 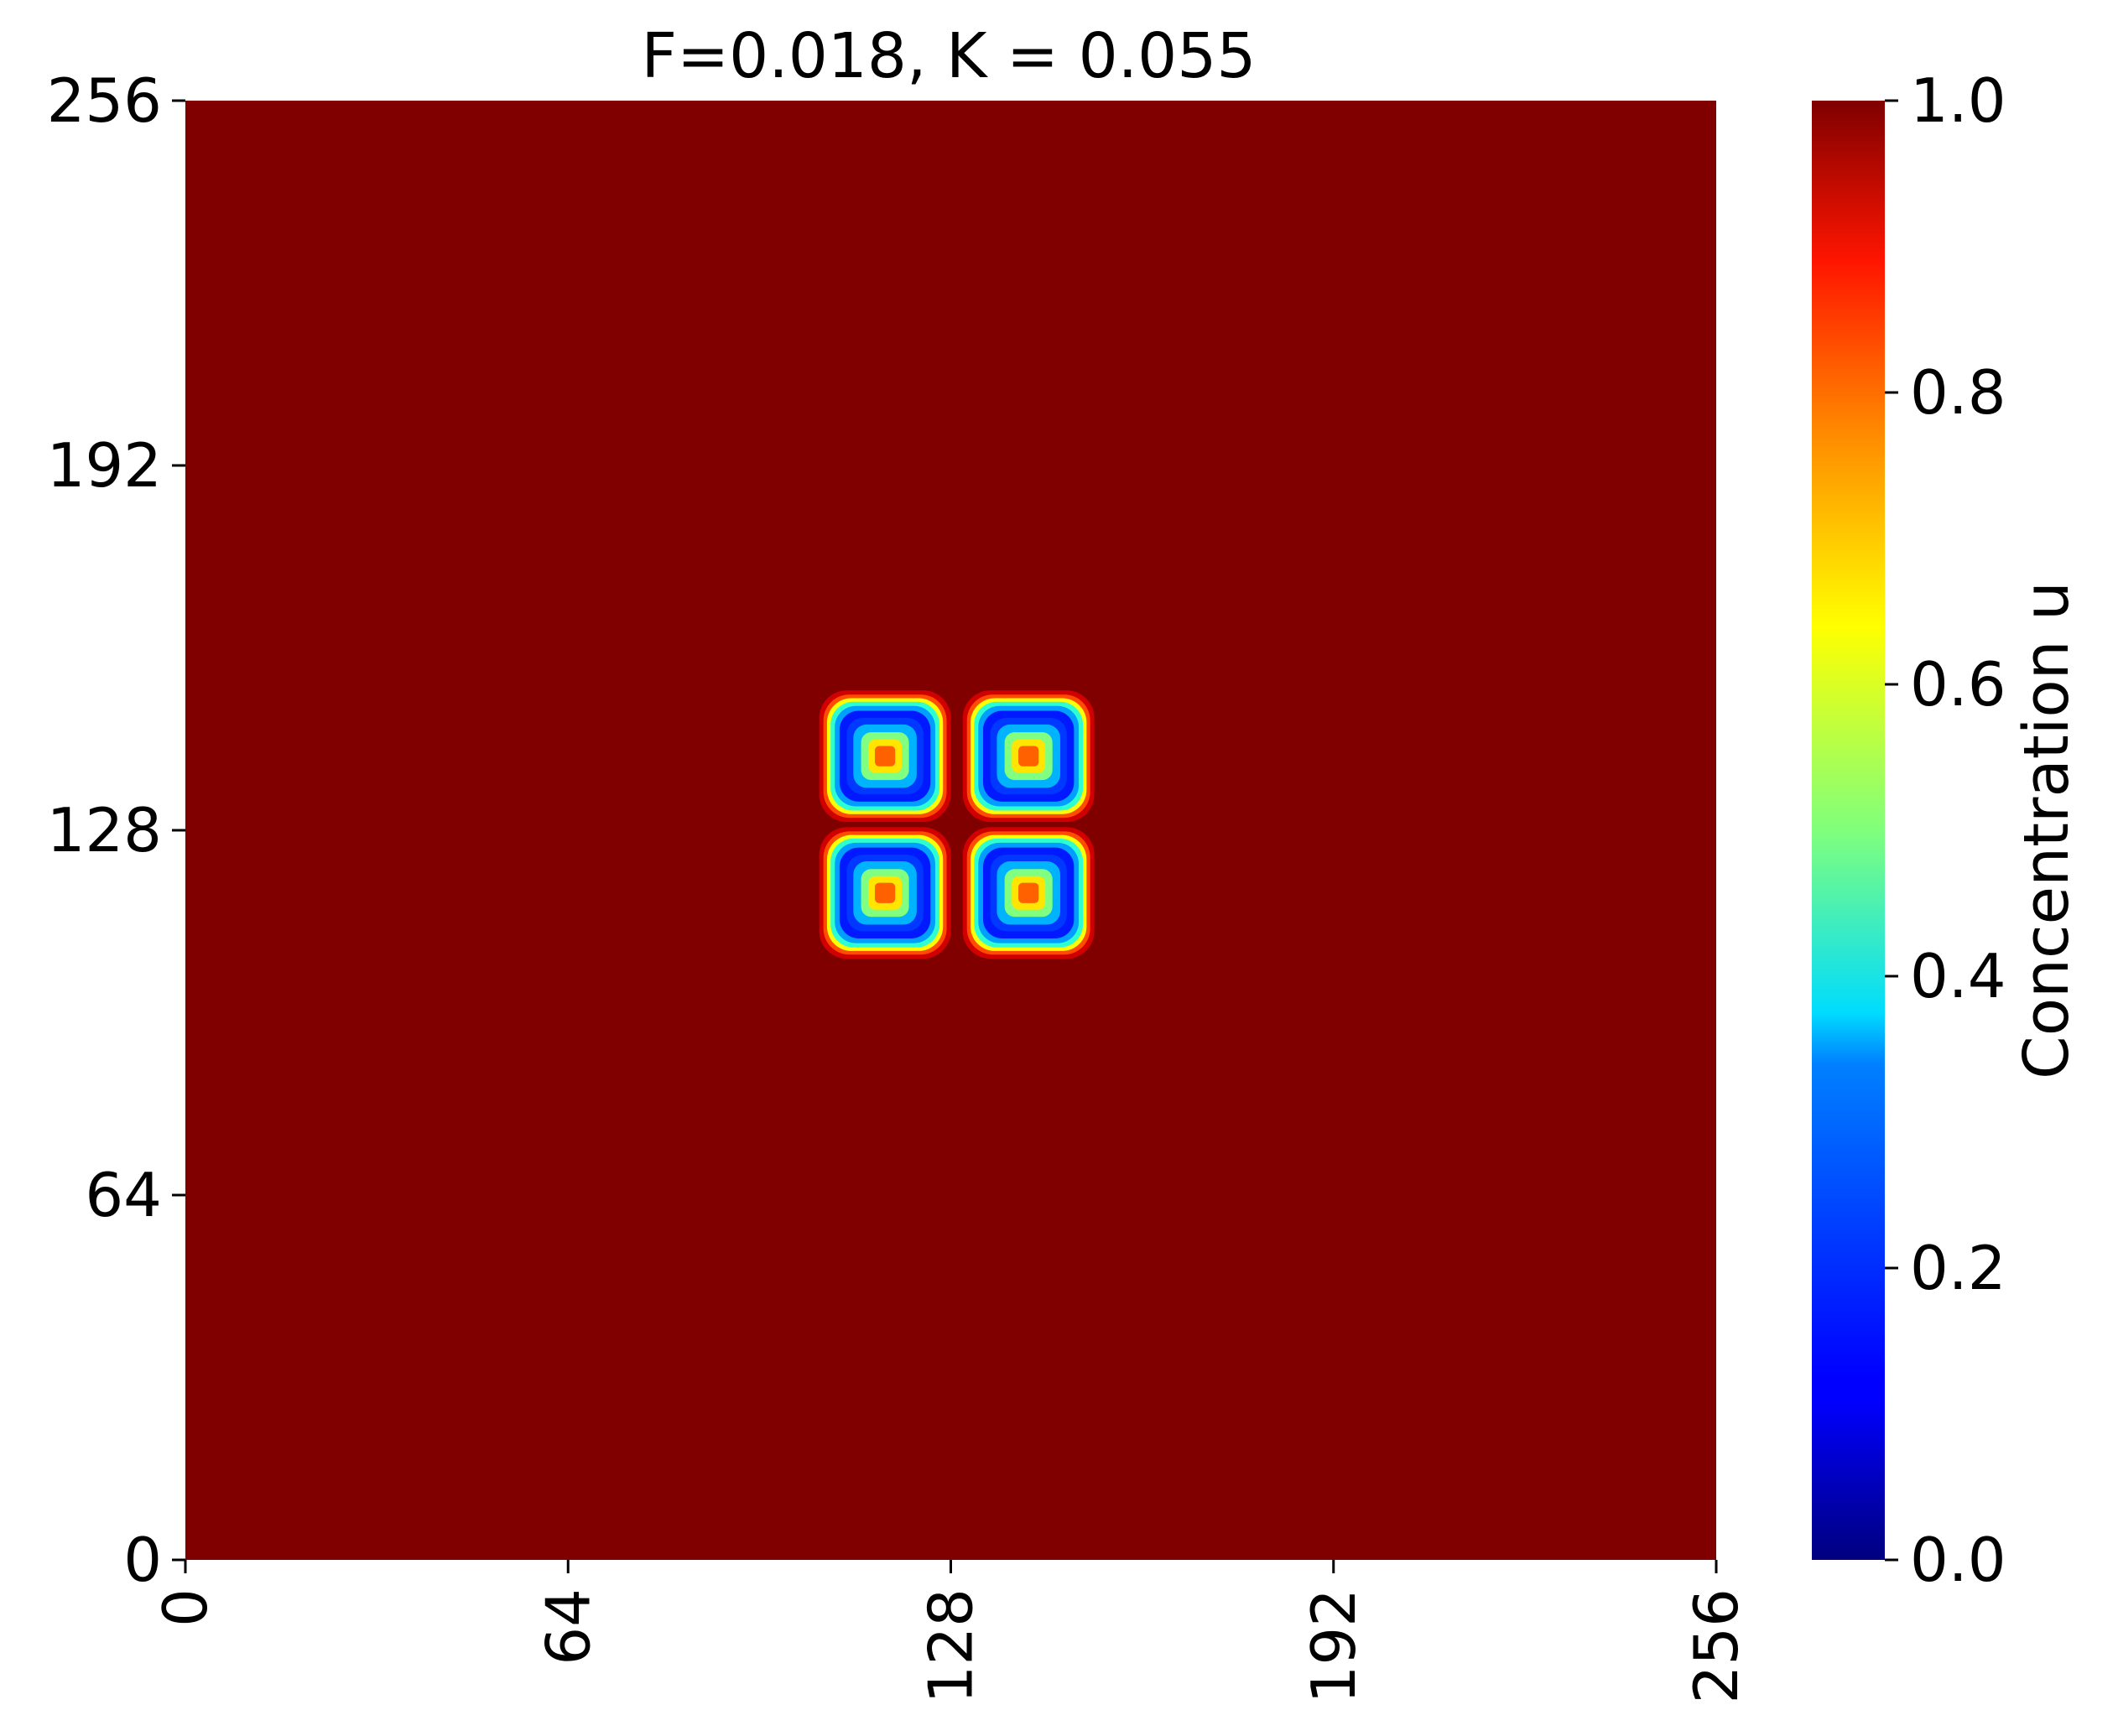 I want to click on y-tick-label: 192, so click(x=104, y=466).